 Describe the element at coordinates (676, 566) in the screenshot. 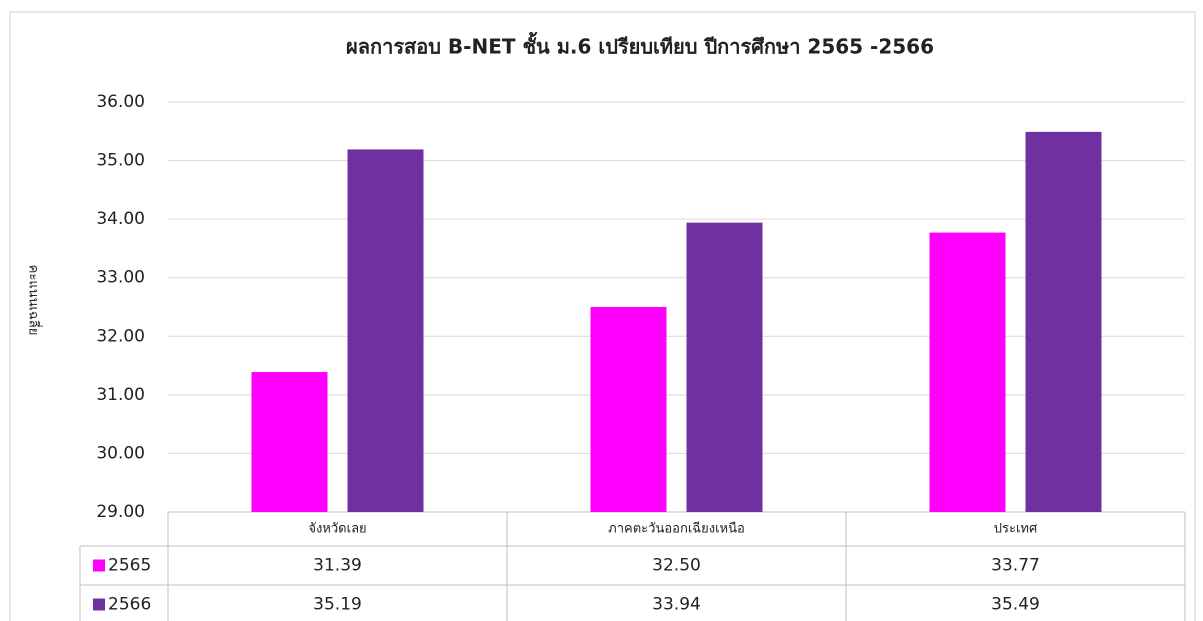

I see `table-value: 32.50` at that location.